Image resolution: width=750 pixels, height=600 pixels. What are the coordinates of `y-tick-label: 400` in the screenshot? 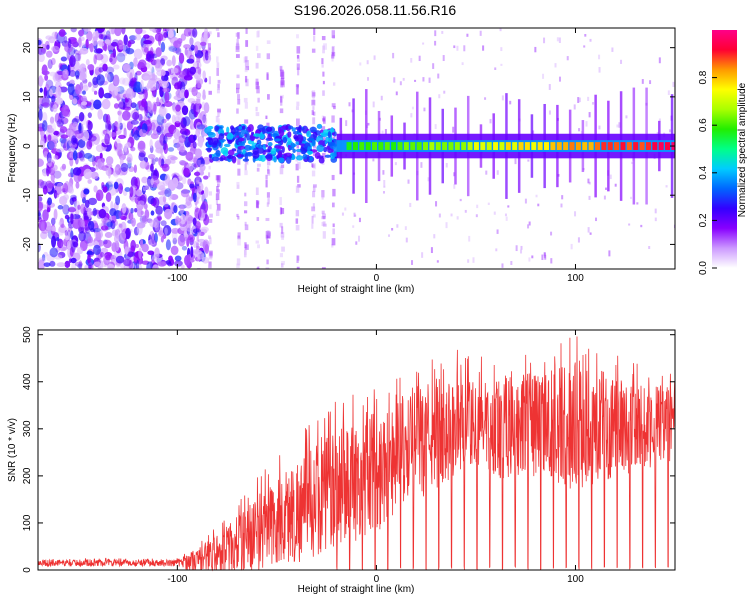 It's located at (27, 381).